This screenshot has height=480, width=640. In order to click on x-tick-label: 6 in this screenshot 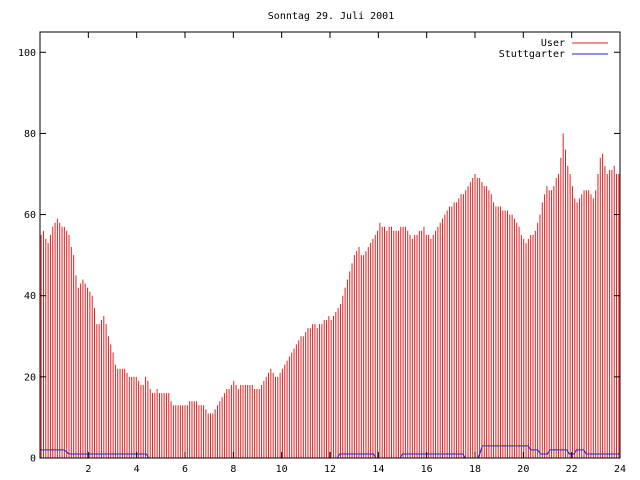, I will do `click(185, 469)`.